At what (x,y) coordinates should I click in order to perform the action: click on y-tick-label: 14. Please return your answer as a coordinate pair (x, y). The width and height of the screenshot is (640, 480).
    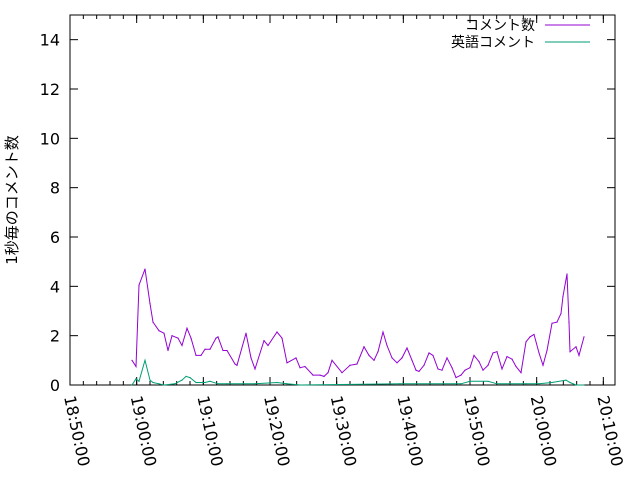
    Looking at the image, I should click on (50, 40).